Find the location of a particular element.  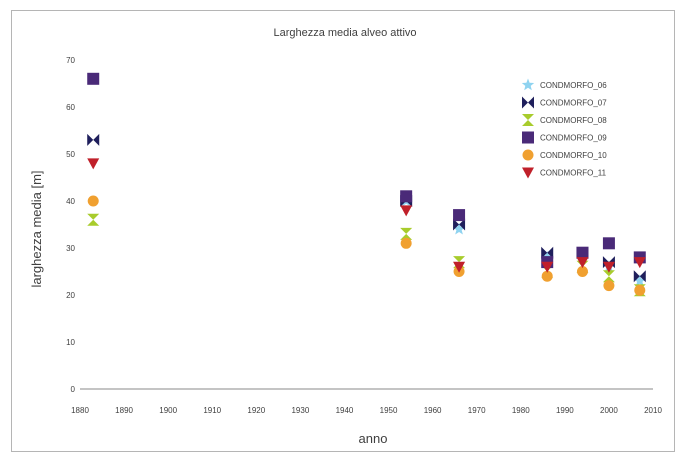

x-tick-label: 1920 is located at coordinates (256, 410).